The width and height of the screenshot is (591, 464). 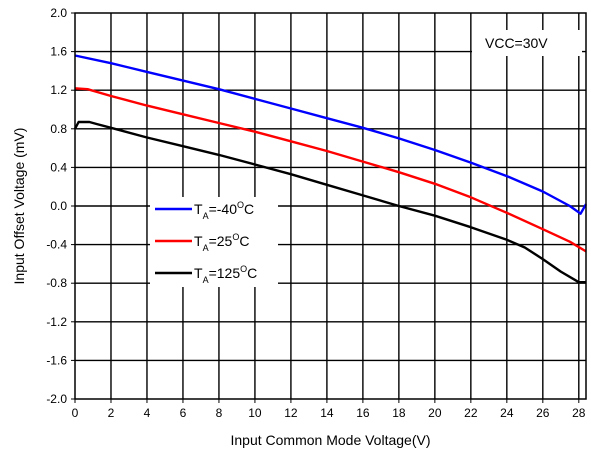 I want to click on legend-item: TA=125OC, so click(x=206, y=274).